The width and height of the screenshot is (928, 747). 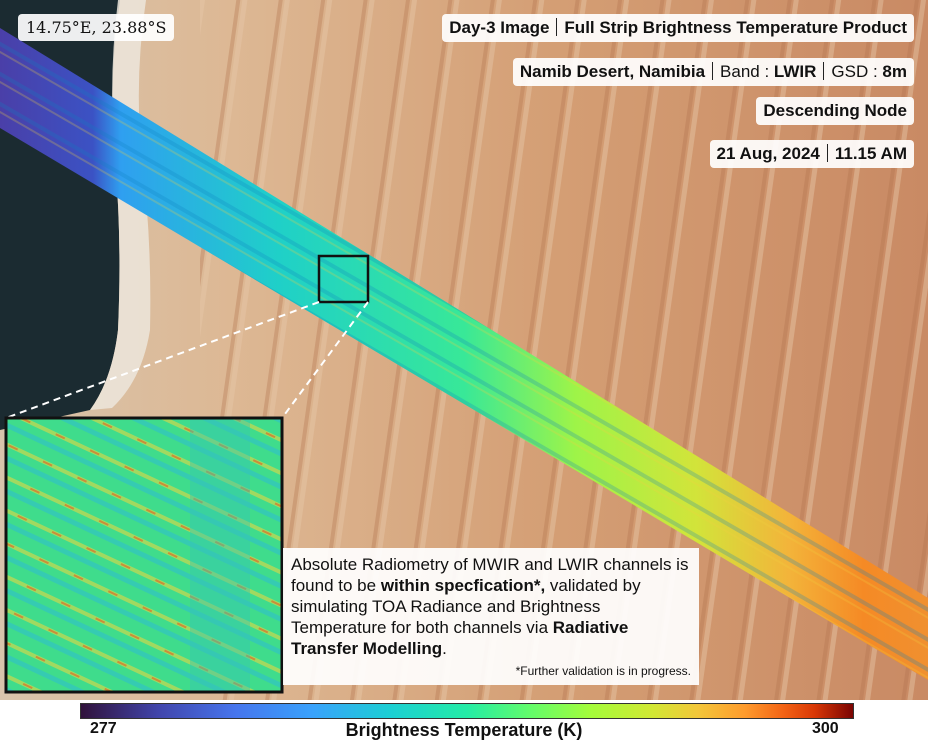 I want to click on datetime-label: 21 Aug, 2024 11.15 AM, so click(x=811, y=154).